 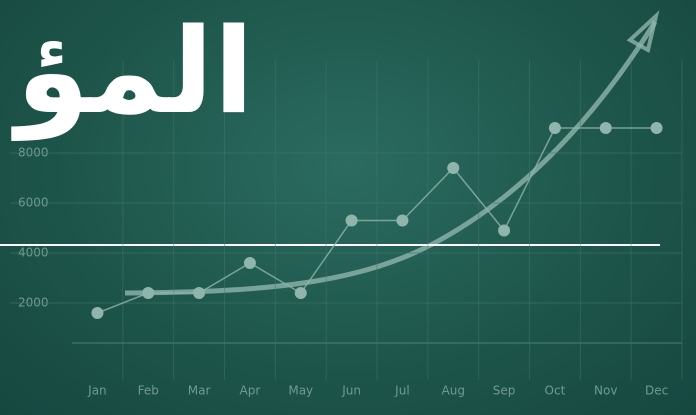 What do you see at coordinates (401, 391) in the screenshot?
I see `x-tick-label: Jul` at bounding box center [401, 391].